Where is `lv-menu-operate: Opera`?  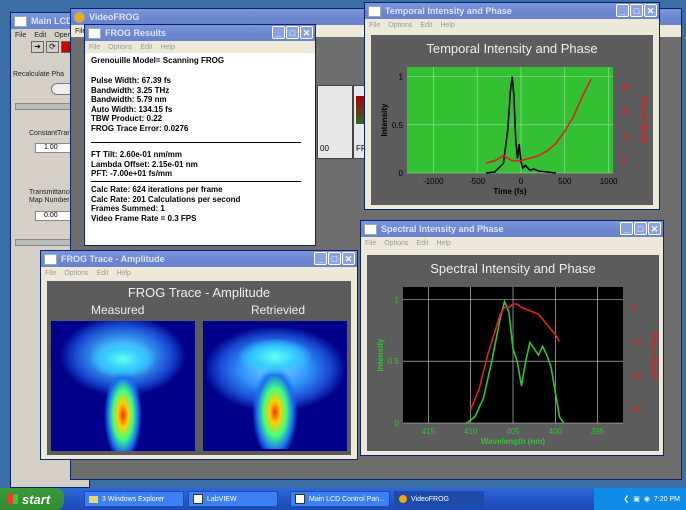
lv-menu-operate: Opera is located at coordinates (64, 35).